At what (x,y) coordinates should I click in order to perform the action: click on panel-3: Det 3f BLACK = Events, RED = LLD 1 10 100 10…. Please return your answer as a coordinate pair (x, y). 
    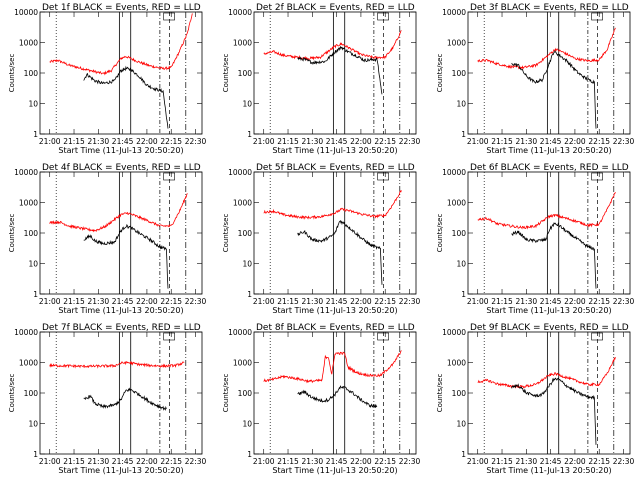
    Looking at the image, I should click on (535, 79).